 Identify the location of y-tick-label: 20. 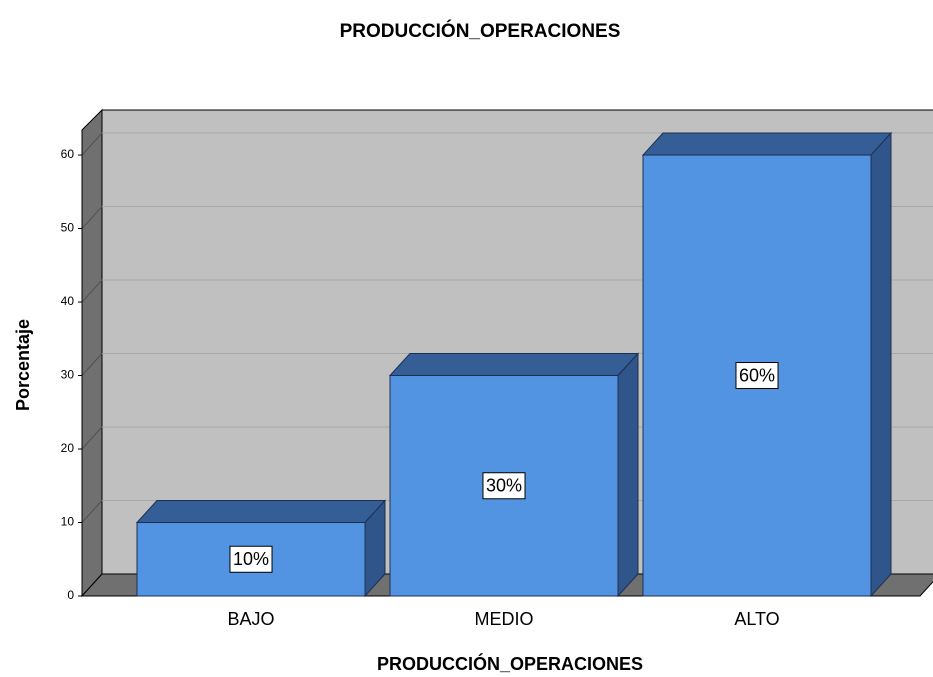
(68, 448).